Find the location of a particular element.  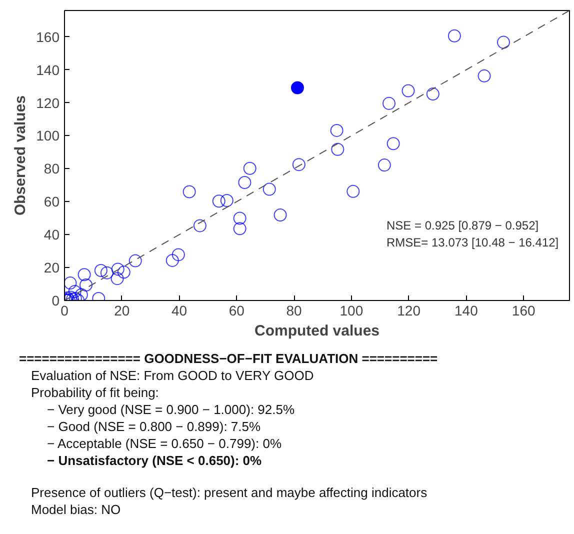

annotation: NSE = 0.925 [0.879 − 0.952] is located at coordinates (462, 225).